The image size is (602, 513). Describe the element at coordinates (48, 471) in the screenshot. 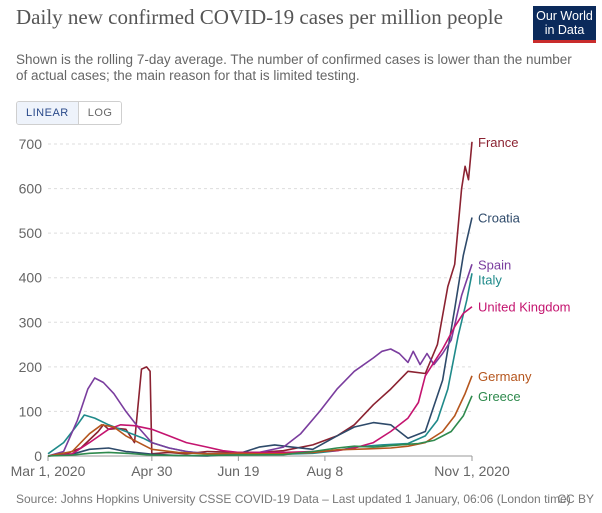

I see `x-tick-label: Mar 1, 2020` at that location.